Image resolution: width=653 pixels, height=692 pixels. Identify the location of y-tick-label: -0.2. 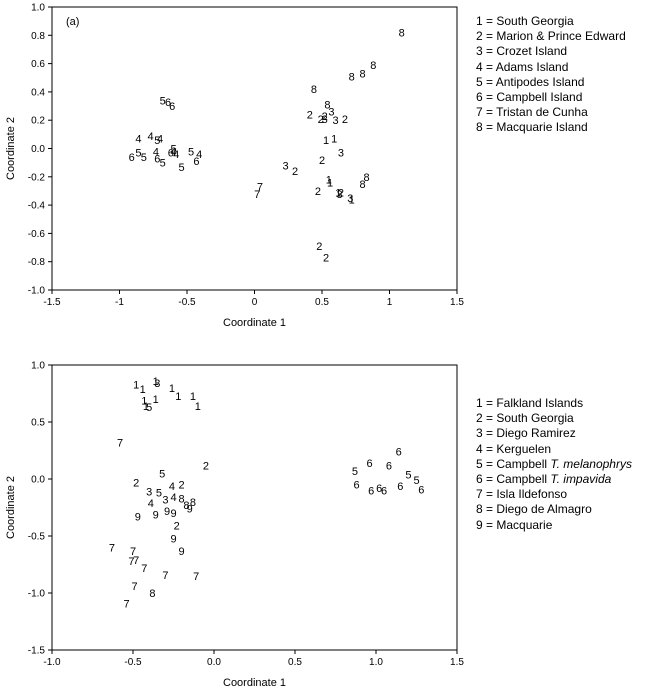
(37, 177).